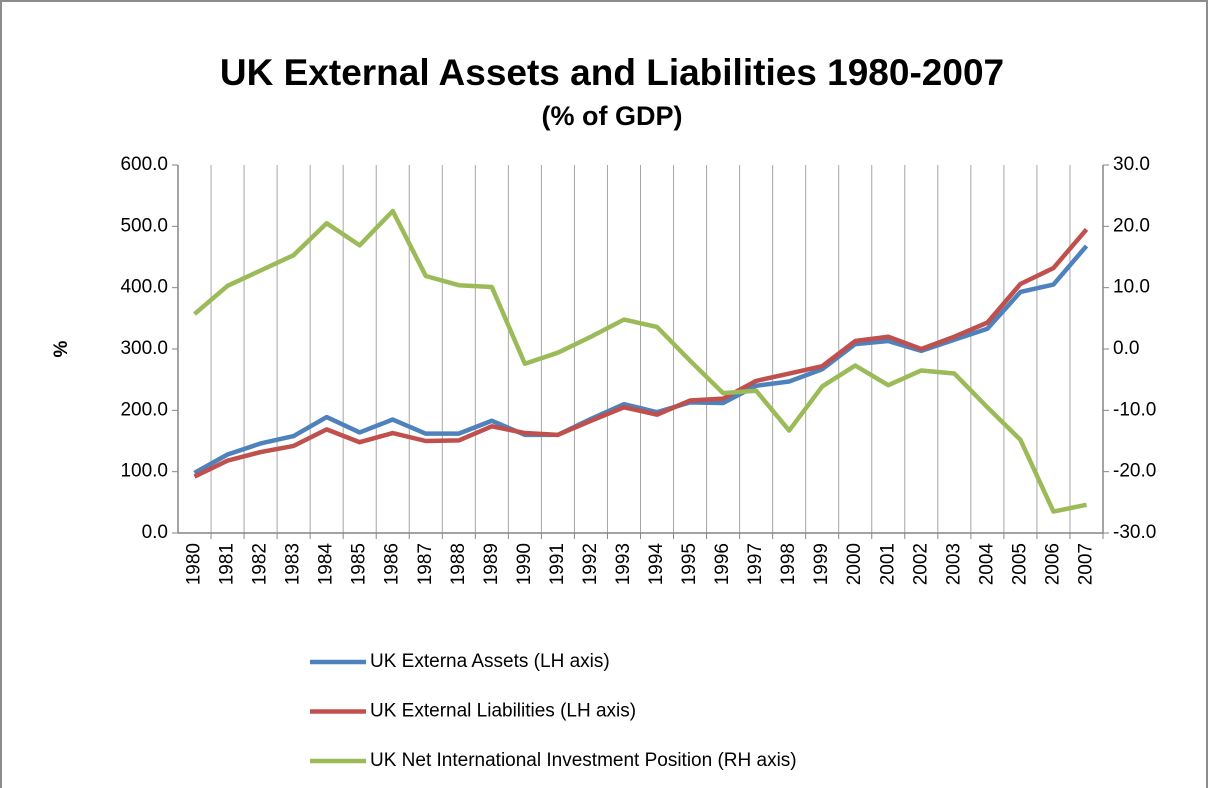 The width and height of the screenshot is (1210, 788). Describe the element at coordinates (144, 287) in the screenshot. I see `y-tick-label: 400.0` at that location.